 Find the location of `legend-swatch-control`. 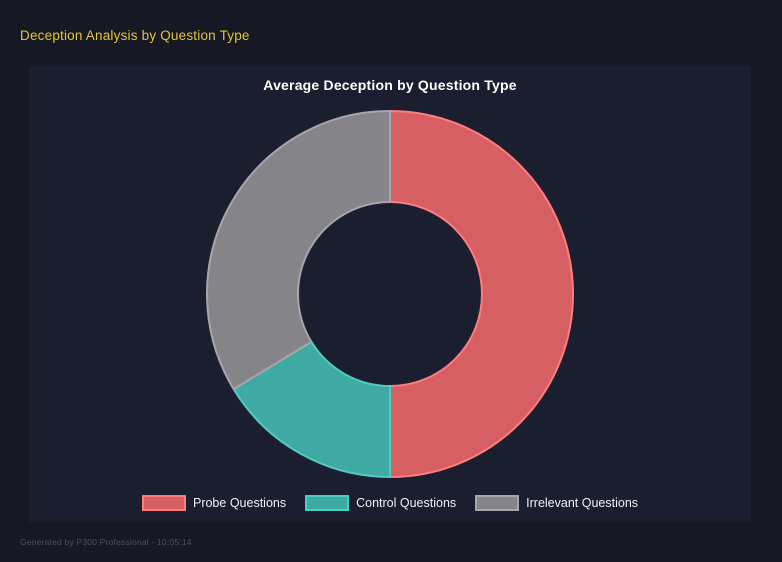

legend-swatch-control is located at coordinates (327, 503).